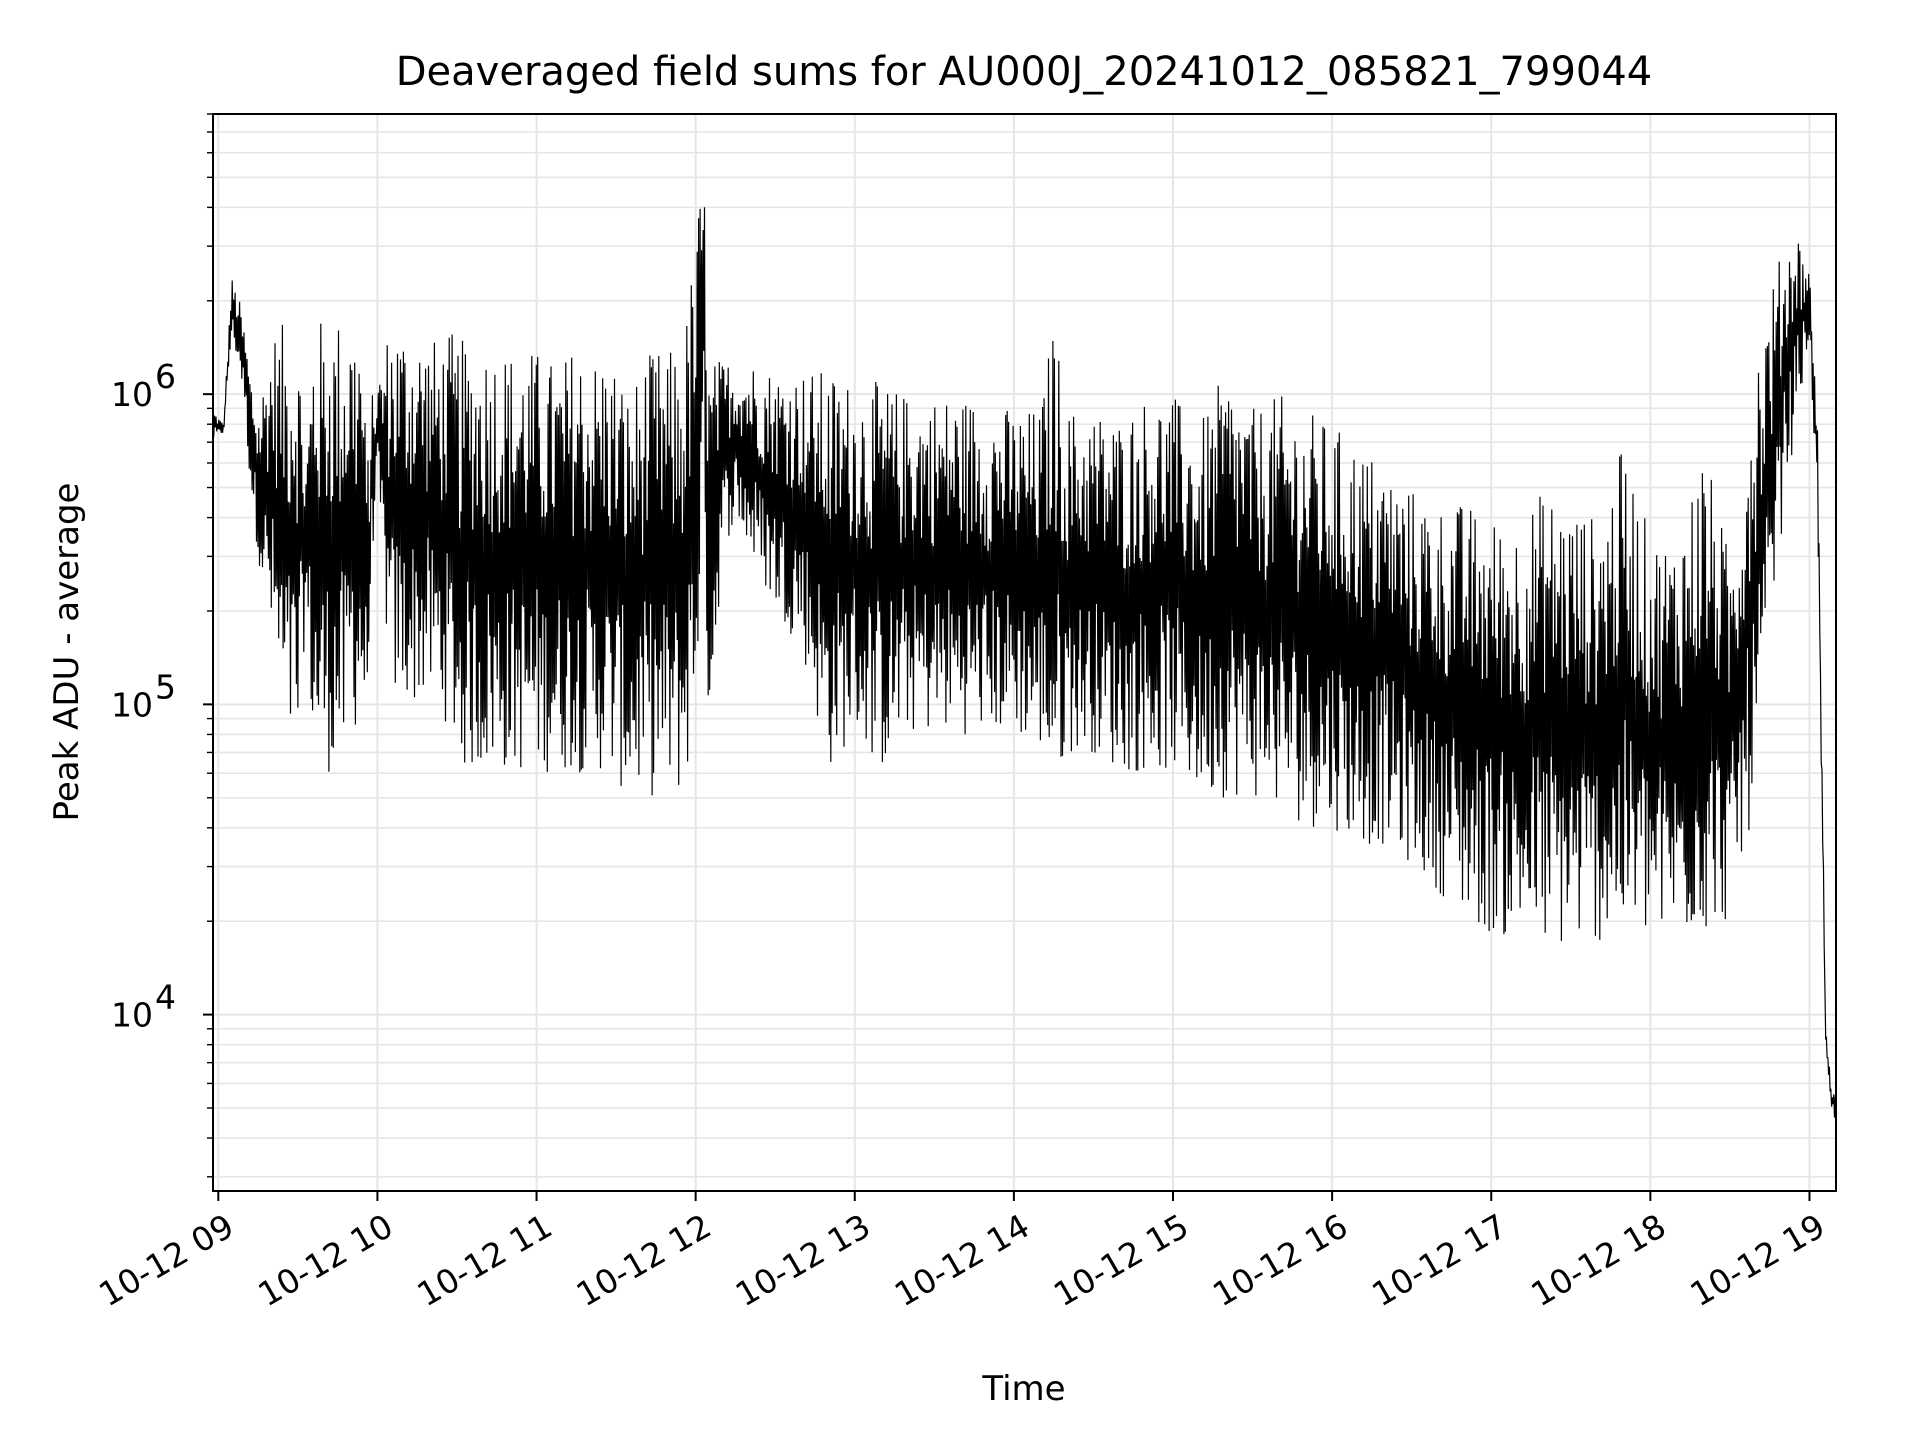 The width and height of the screenshot is (1920, 1440). What do you see at coordinates (325, 1260) in the screenshot?
I see `x-tick-label: 10-12 10` at bounding box center [325, 1260].